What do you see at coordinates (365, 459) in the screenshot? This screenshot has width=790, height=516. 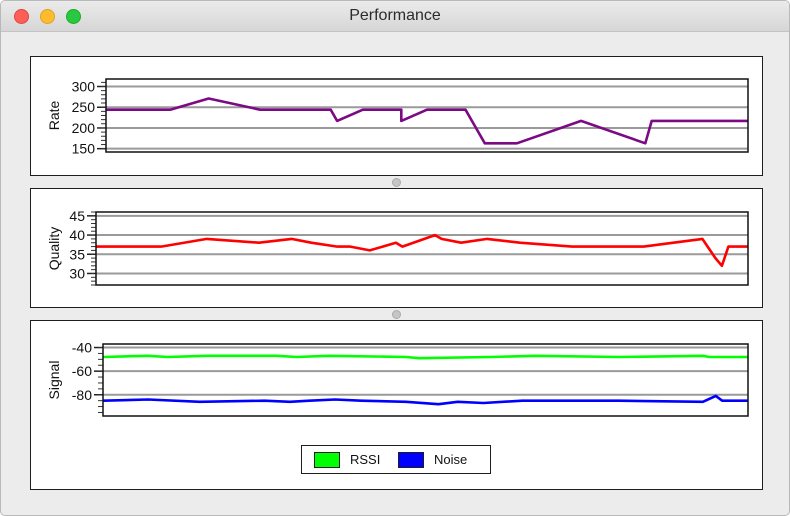 I see `rssi-legend-label: RSSI` at bounding box center [365, 459].